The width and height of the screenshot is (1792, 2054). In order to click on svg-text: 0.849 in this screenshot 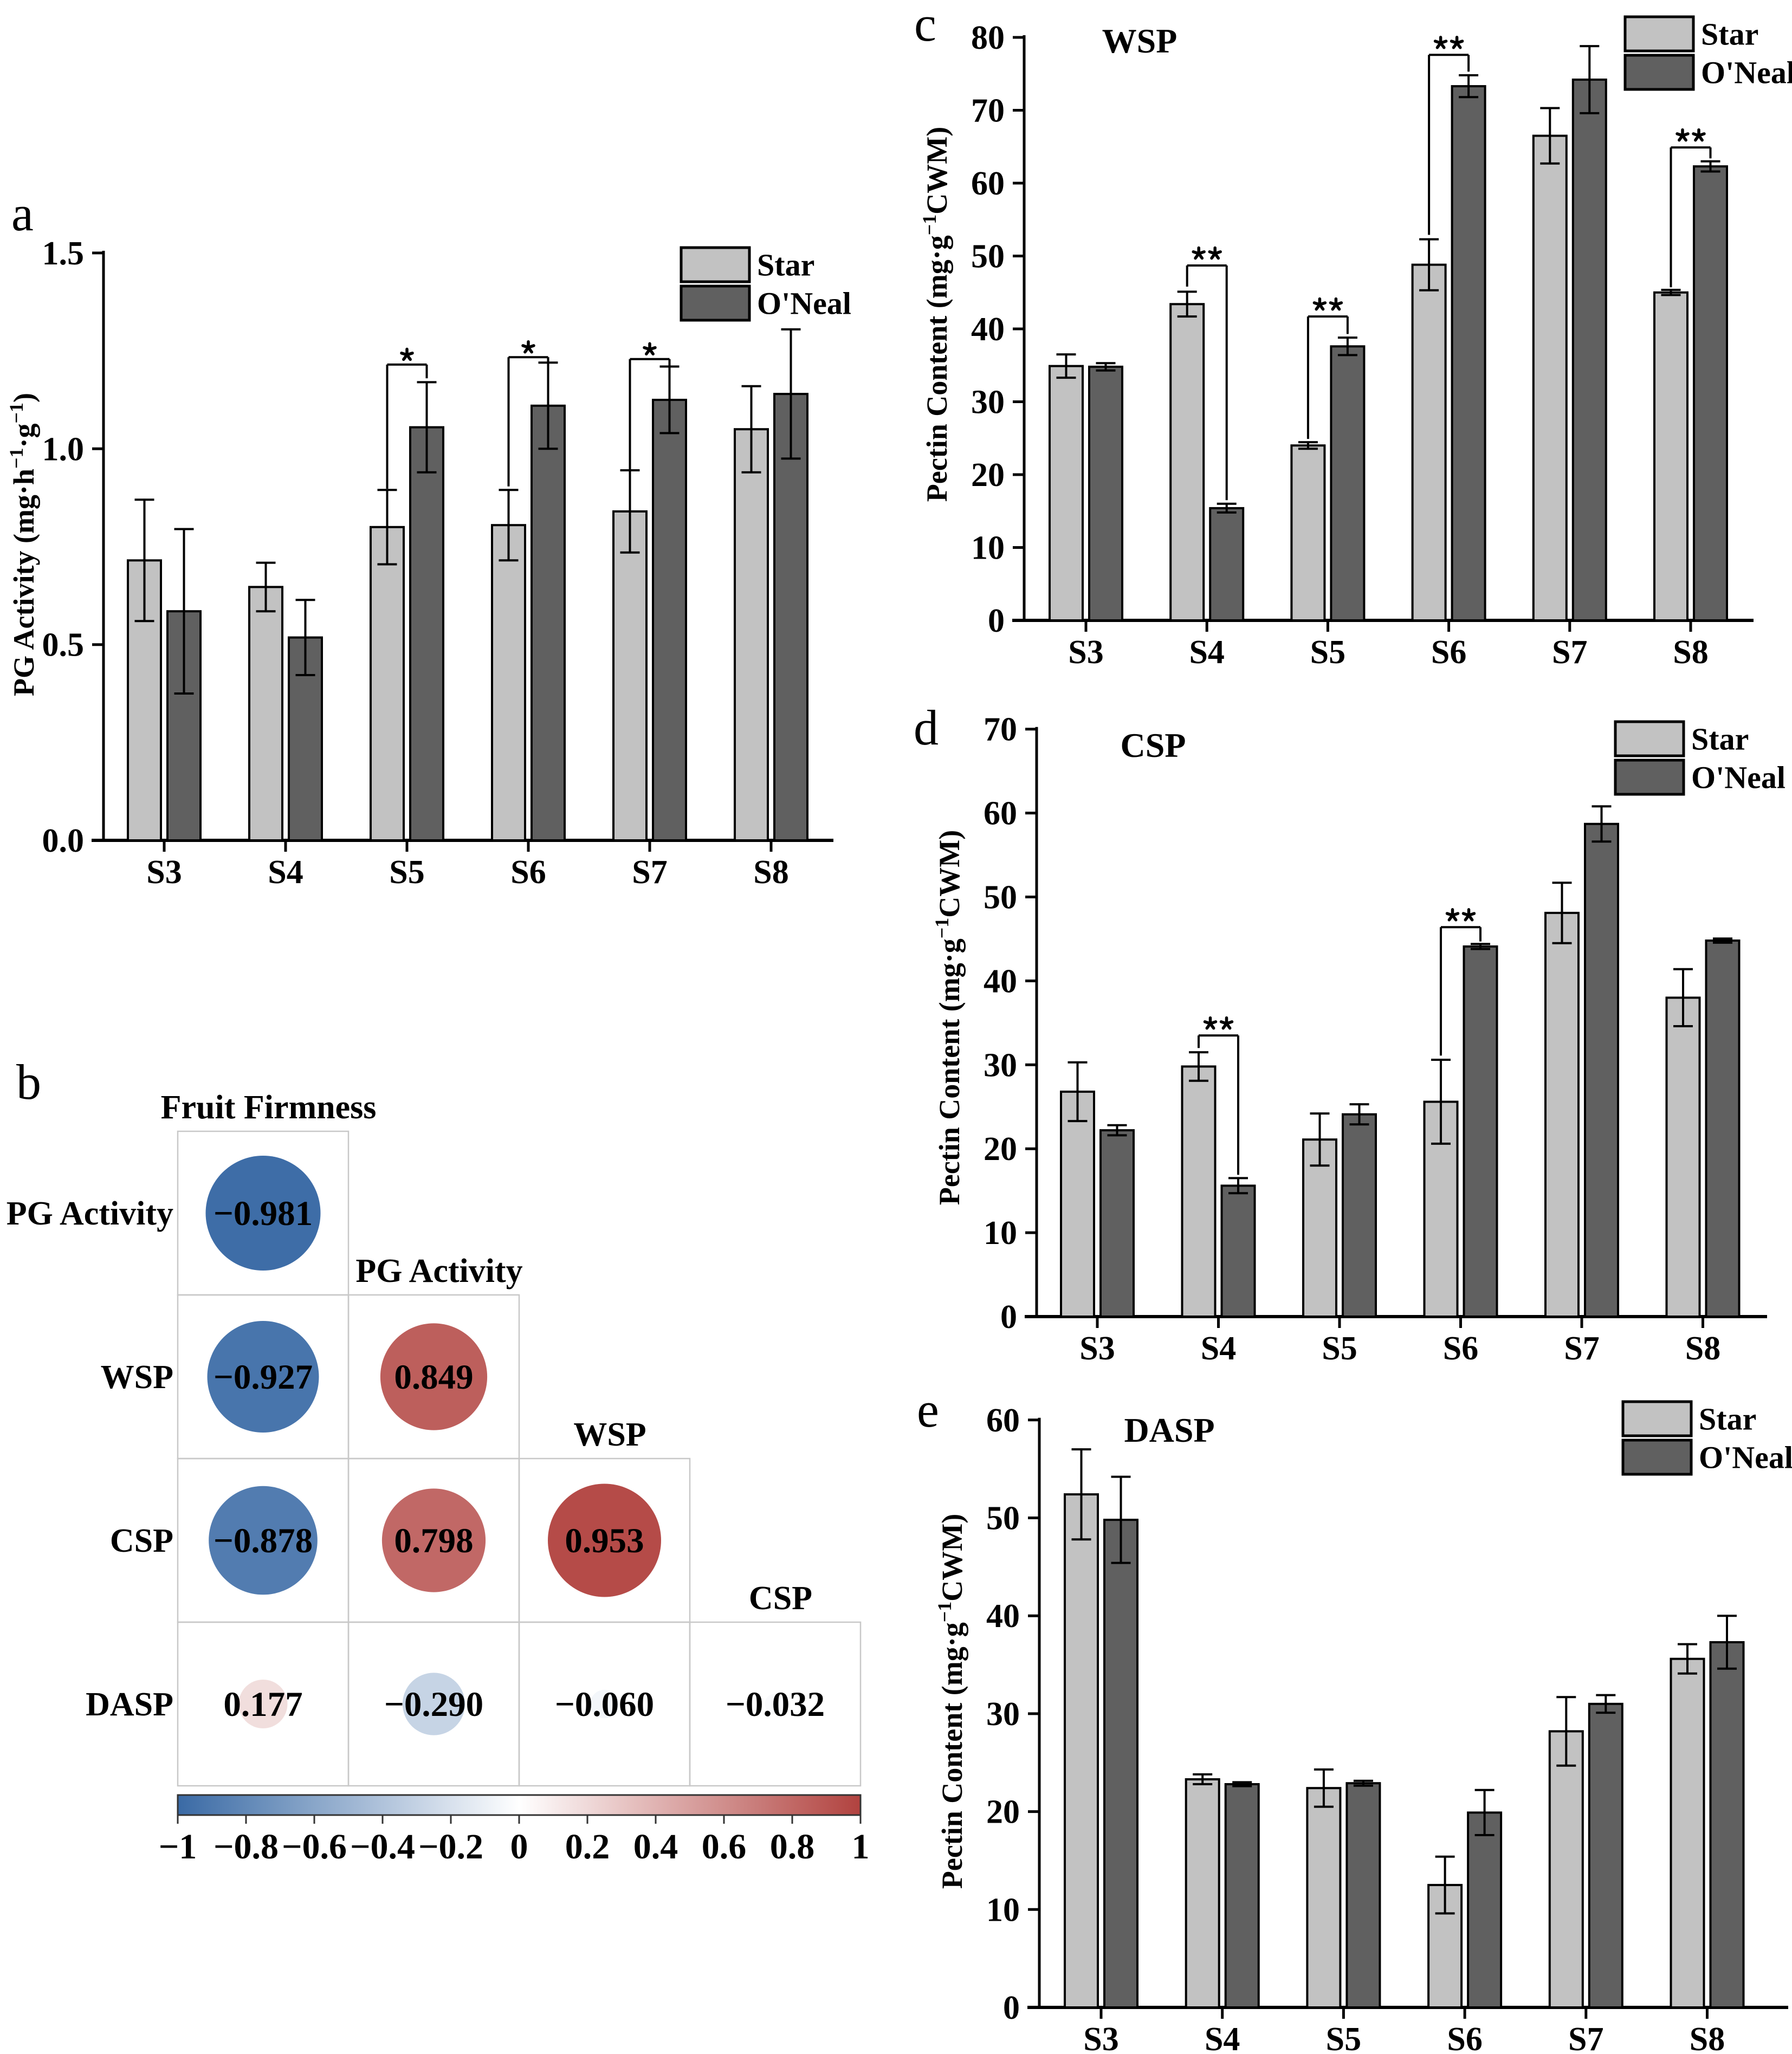, I will do `click(433, 1377)`.